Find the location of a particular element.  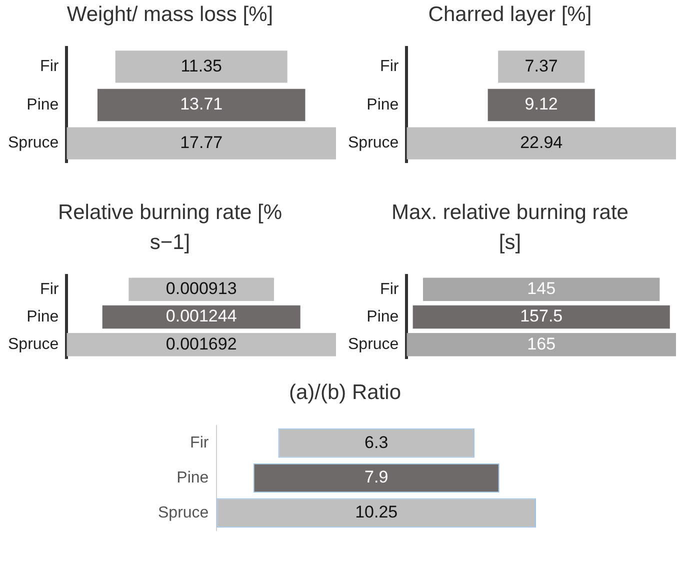

data-label: 11.35 is located at coordinates (201, 66).